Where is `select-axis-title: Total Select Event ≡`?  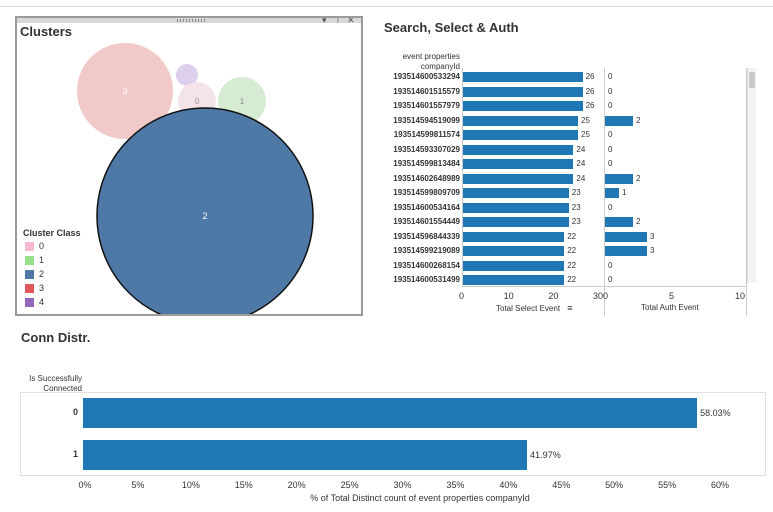 select-axis-title: Total Select Event ≡ is located at coordinates (534, 308).